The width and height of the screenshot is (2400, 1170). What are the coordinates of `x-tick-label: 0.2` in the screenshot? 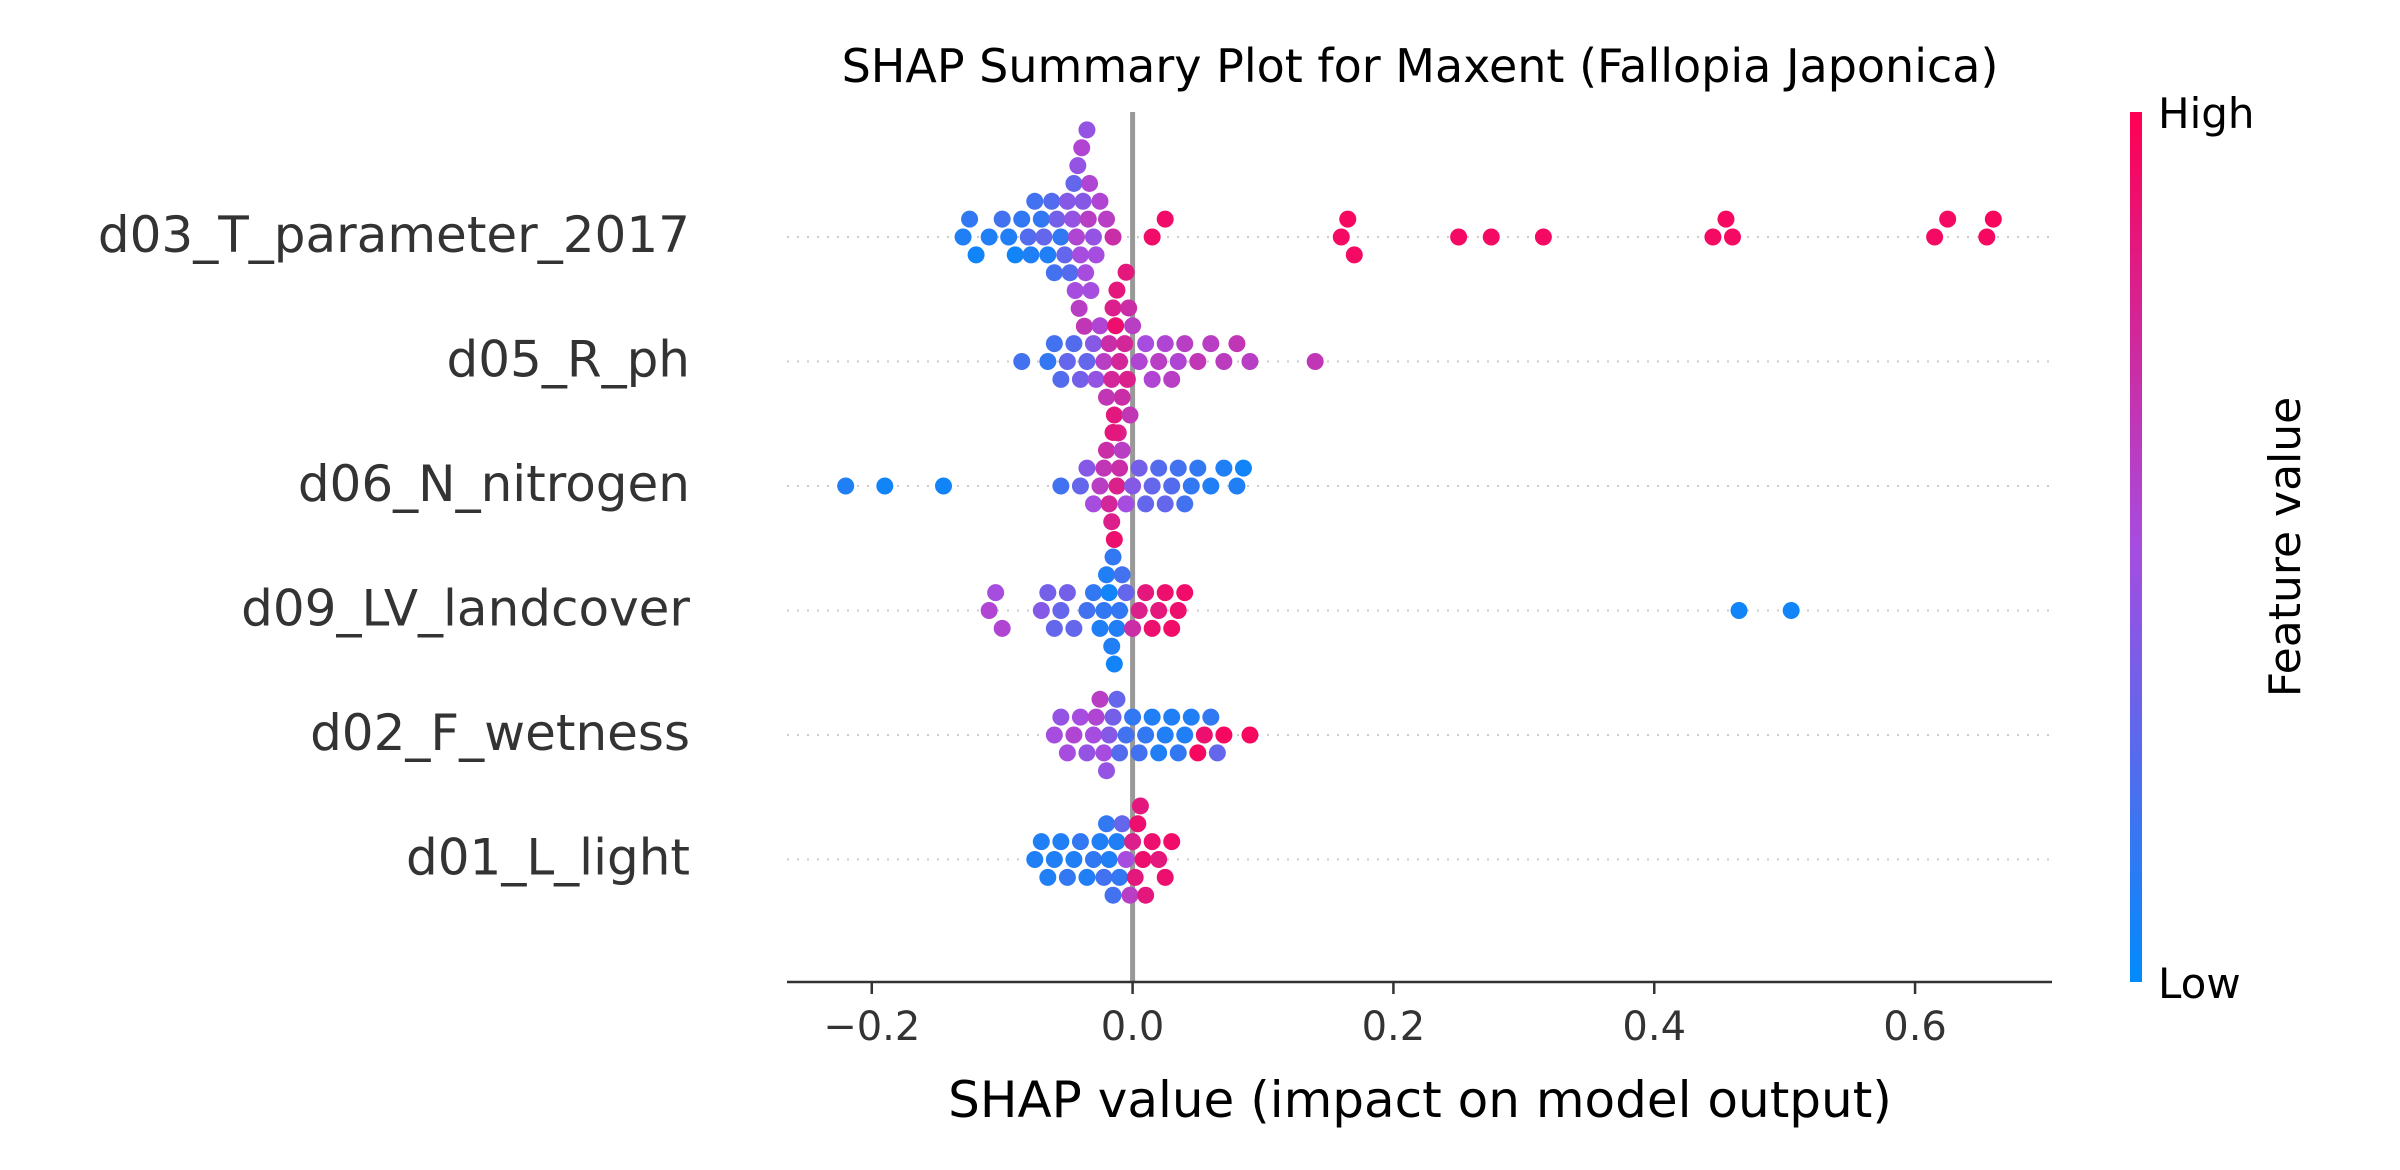 It's located at (1394, 1027).